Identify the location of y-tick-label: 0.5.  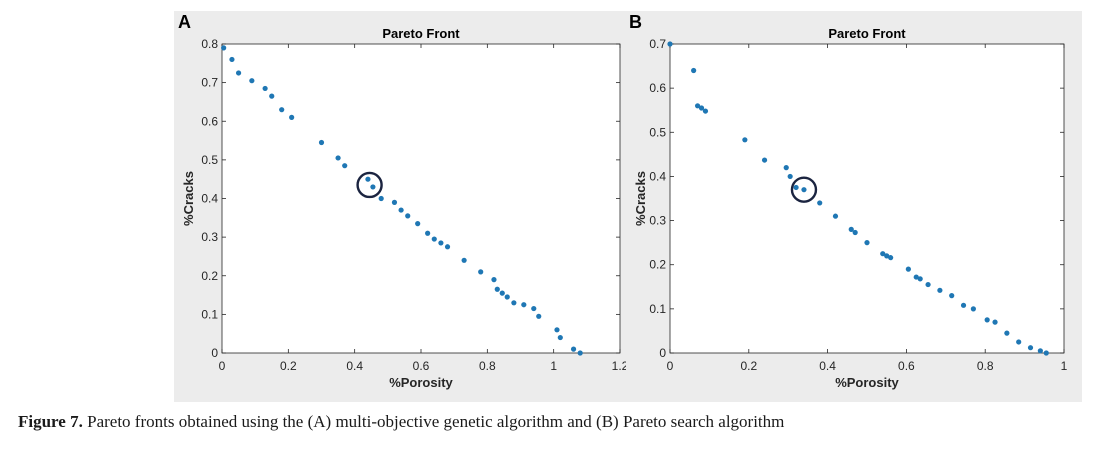
(657, 132).